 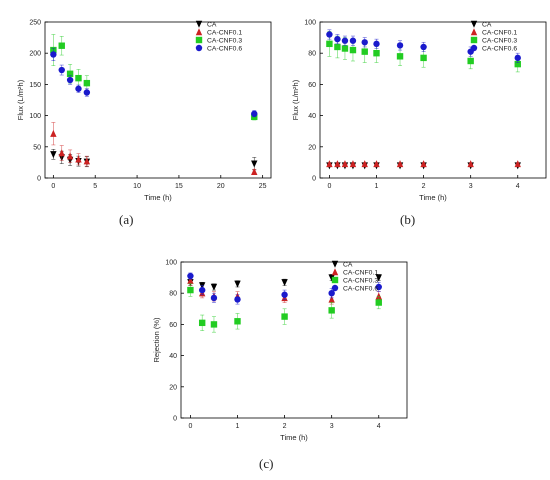 I want to click on y-axis-label: Rejection (%), so click(x=156, y=340).